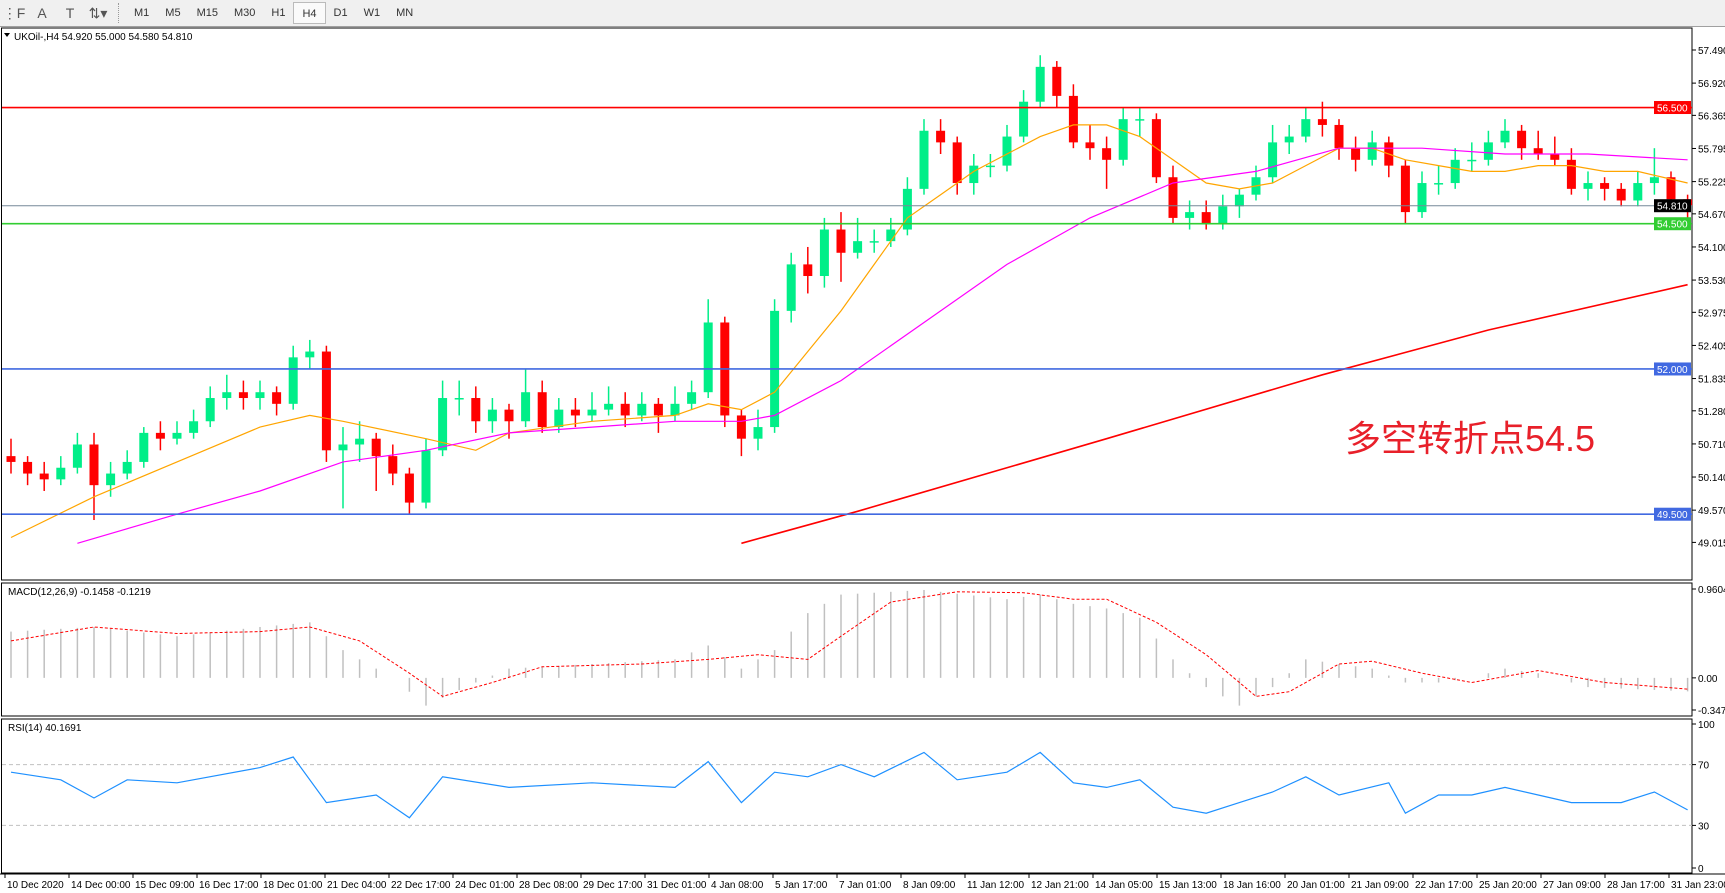  I want to click on timeframe-h1-button: H1, so click(278, 13).